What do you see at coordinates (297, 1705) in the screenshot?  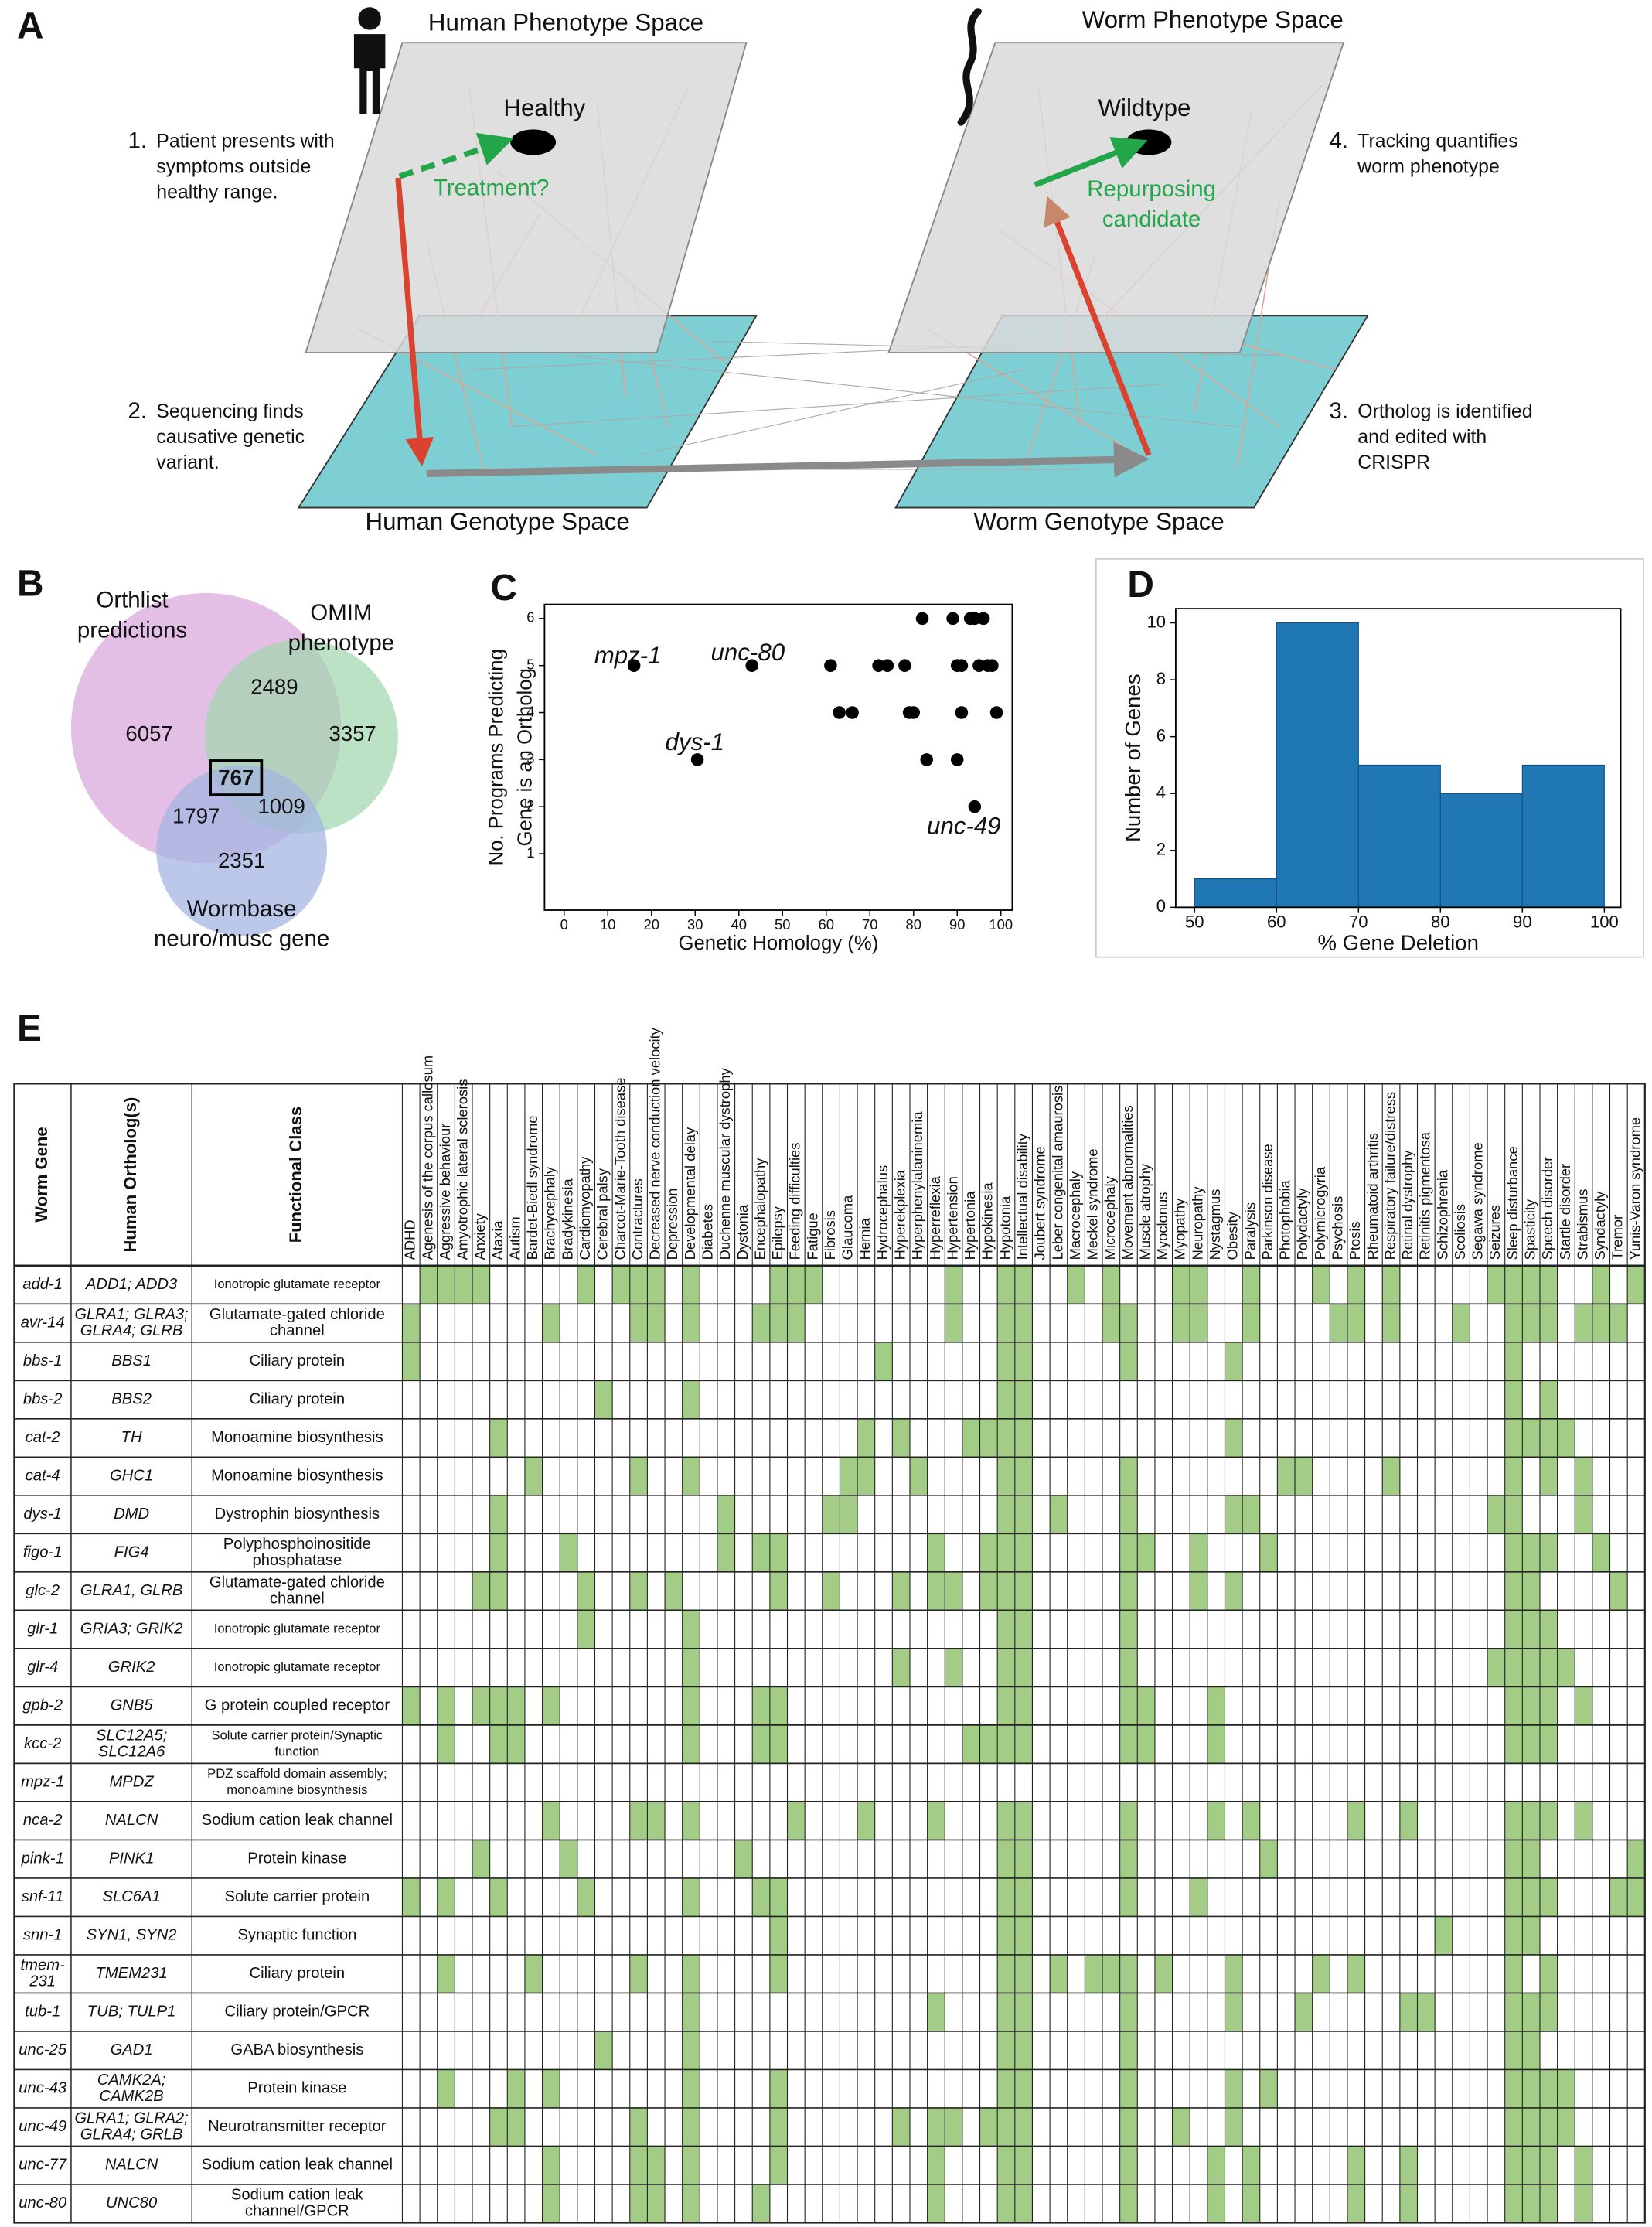 I see `table-cell-text: G protein coupled receptor` at bounding box center [297, 1705].